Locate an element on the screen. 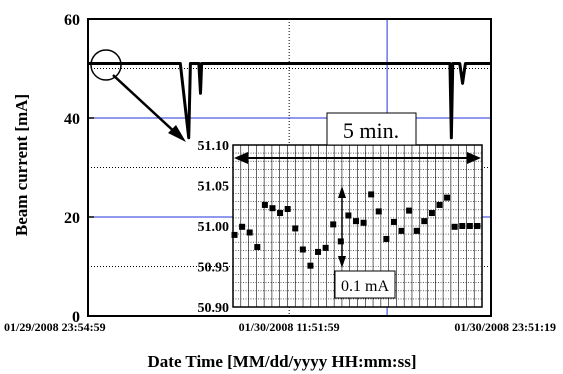 The image size is (563, 374). main-y-tick-label: 20 is located at coordinates (72, 218).